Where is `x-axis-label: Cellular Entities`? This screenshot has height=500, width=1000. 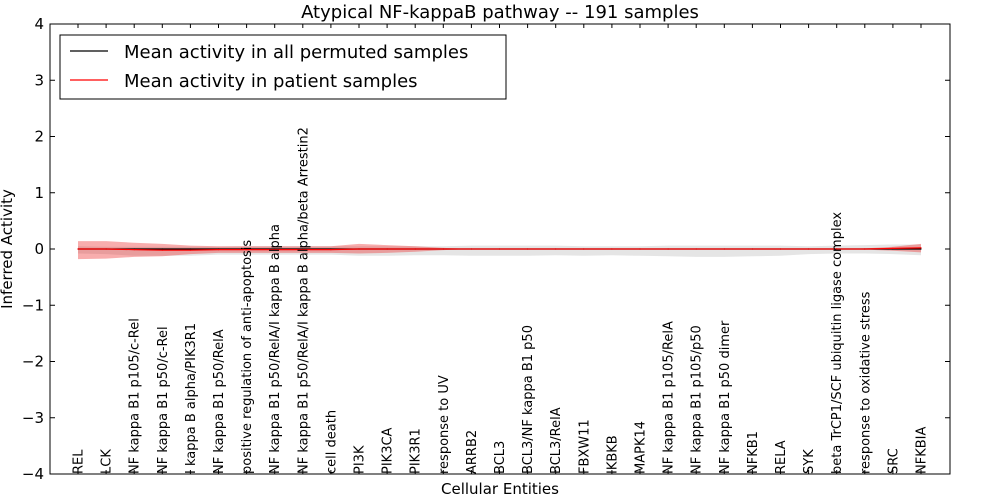
x-axis-label: Cellular Entities is located at coordinates (500, 489).